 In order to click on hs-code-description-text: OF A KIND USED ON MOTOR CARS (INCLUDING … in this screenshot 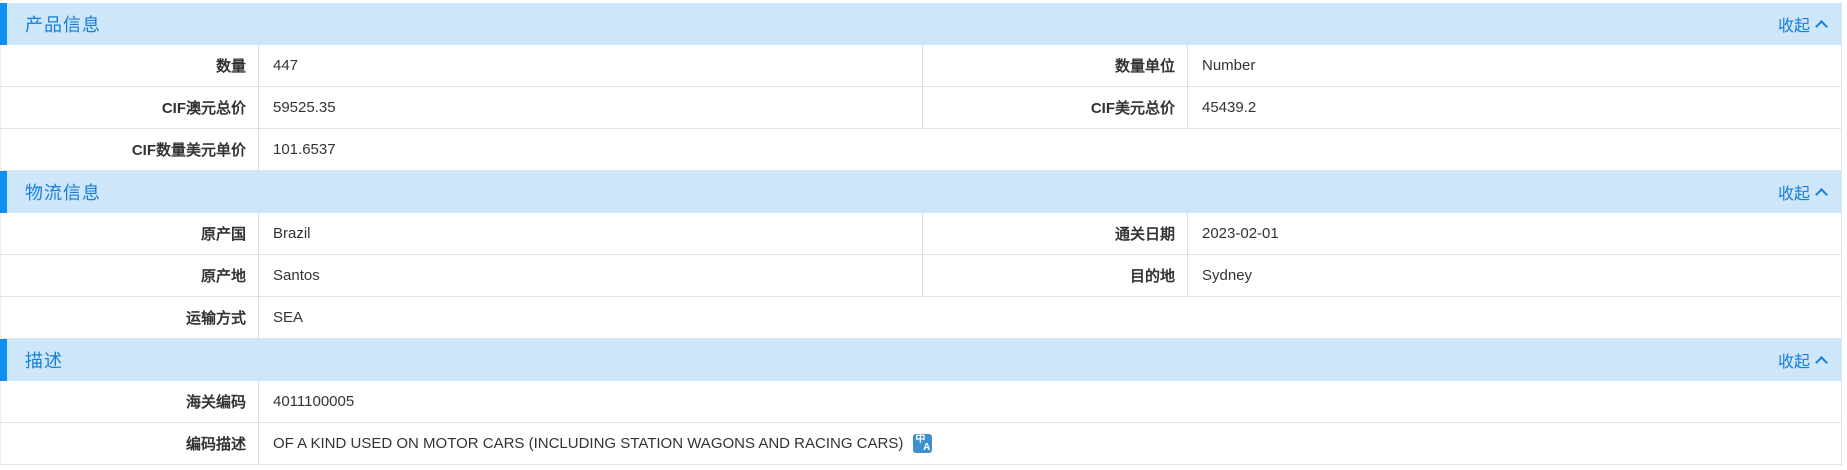, I will do `click(588, 443)`.